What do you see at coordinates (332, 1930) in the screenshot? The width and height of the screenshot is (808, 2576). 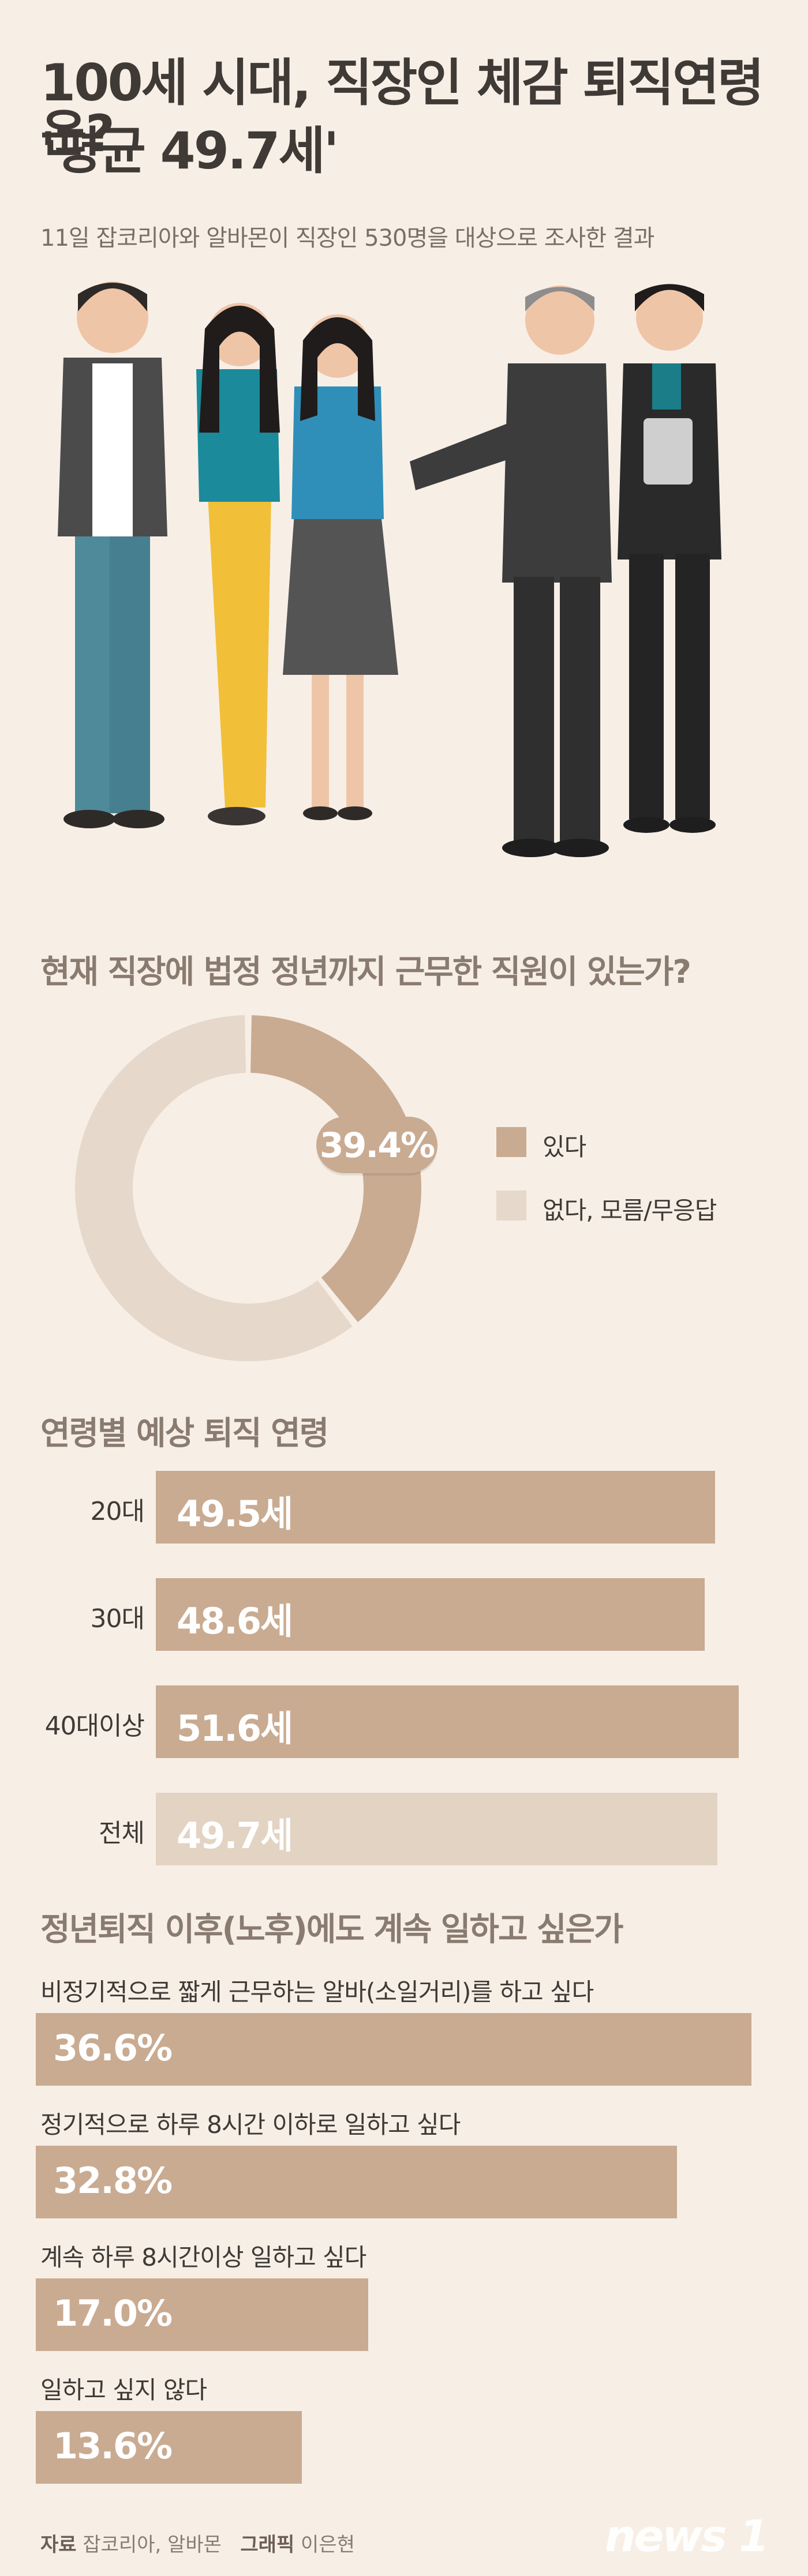 I see `post-retirement-chart-title: 정년퇴직 이후(노후)에도 계속 일하고 싶은가` at bounding box center [332, 1930].